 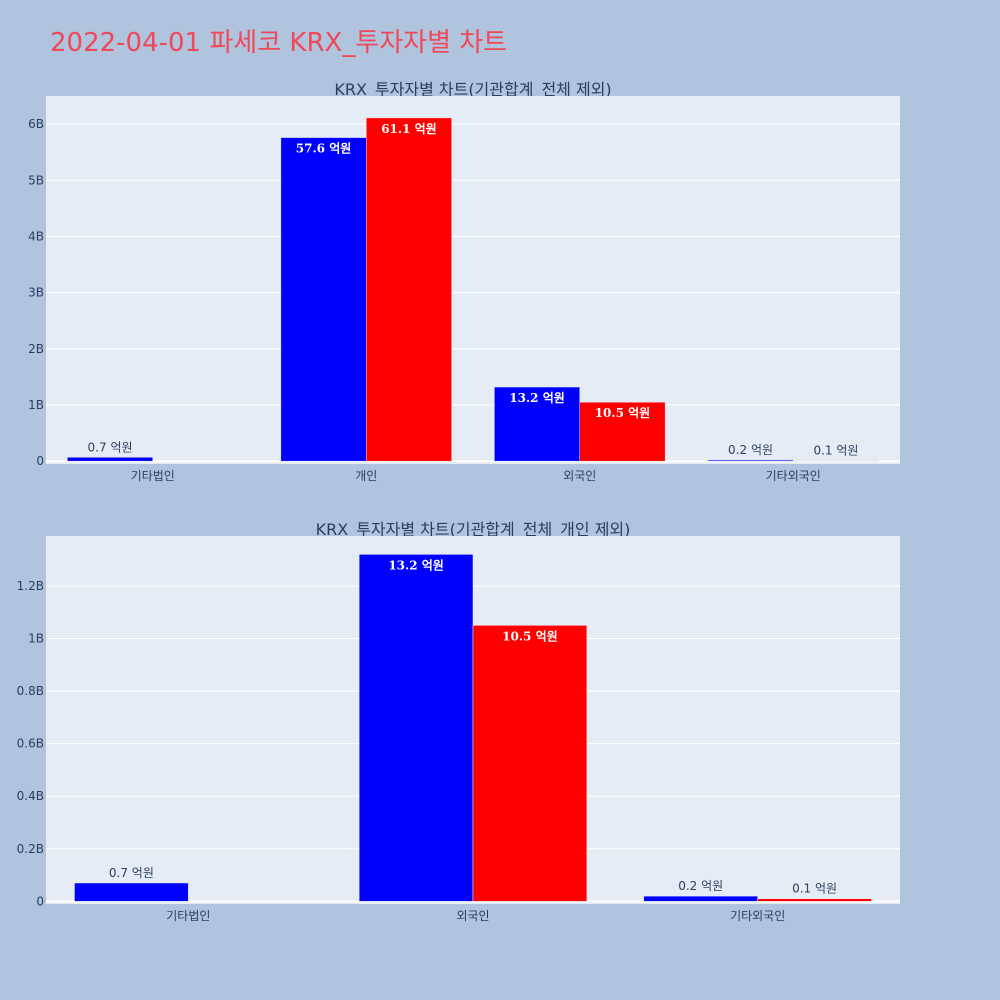 I want to click on y-tick-label: 1.2B, so click(x=30, y=586).